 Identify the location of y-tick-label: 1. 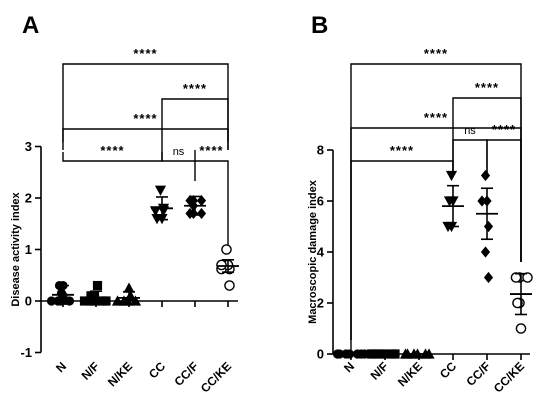
(28, 249).